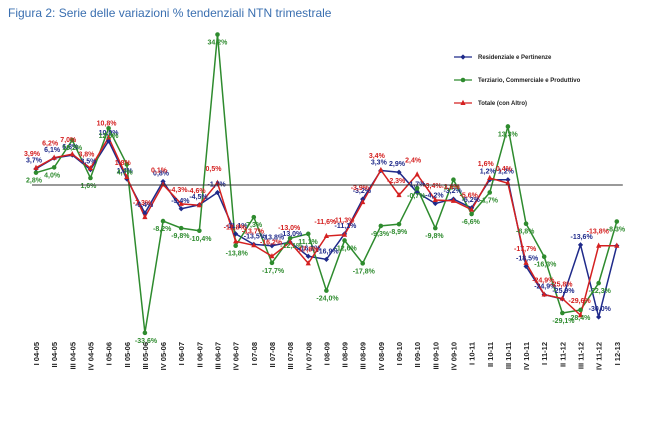  Describe the element at coordinates (214, 169) in the screenshot. I see `data-label: 0,5%` at that location.